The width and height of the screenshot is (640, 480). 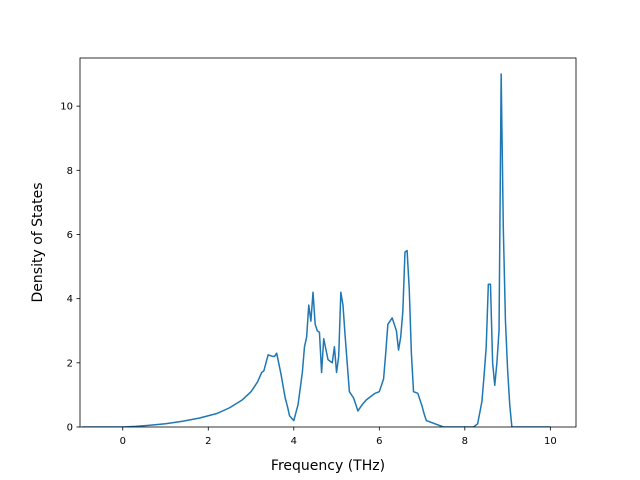 What do you see at coordinates (338, 437) in the screenshot?
I see `x-axis-ticks: 0 2 4 6 8 10` at bounding box center [338, 437].